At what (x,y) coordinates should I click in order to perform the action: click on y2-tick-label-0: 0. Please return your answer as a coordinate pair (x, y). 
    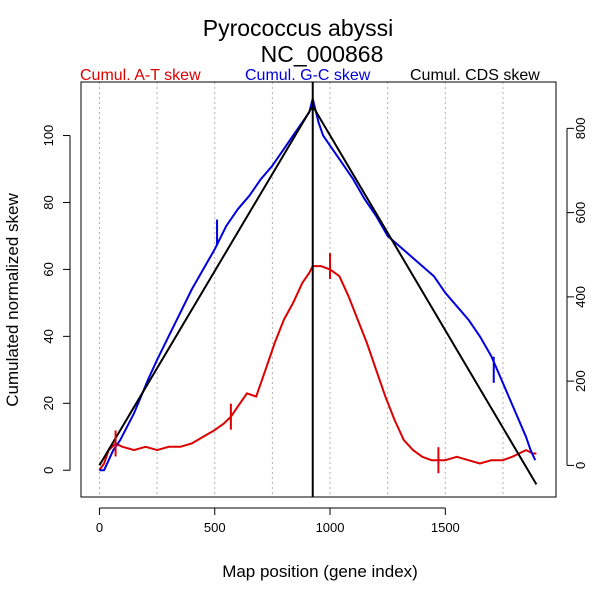
    Looking at the image, I should click on (580, 465).